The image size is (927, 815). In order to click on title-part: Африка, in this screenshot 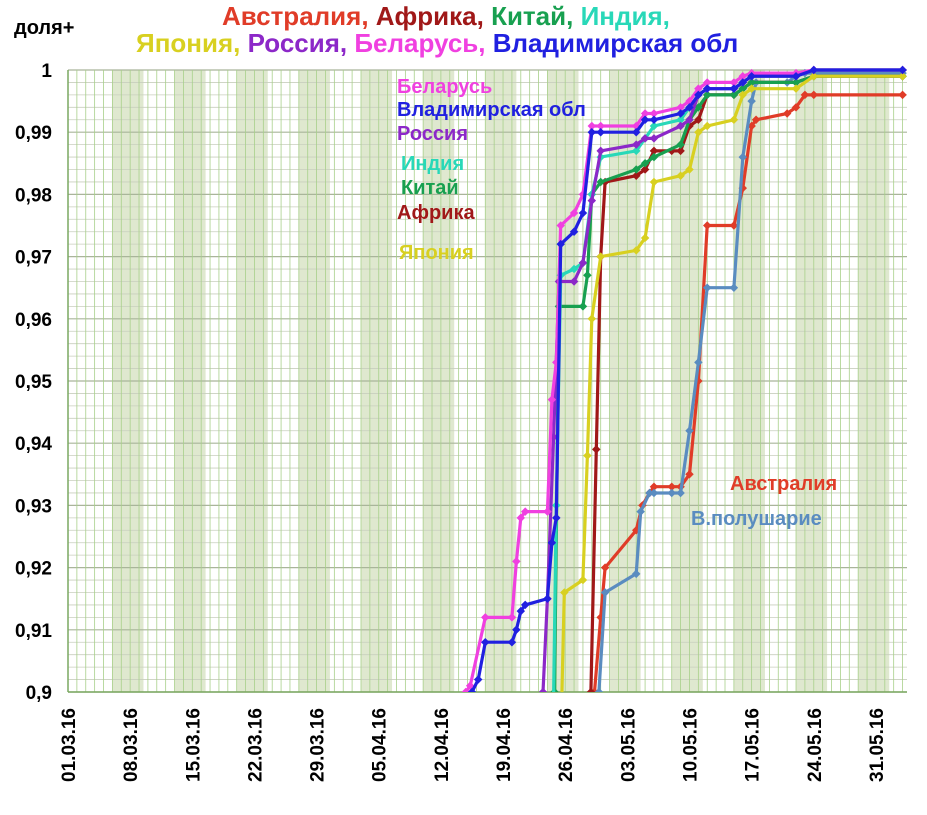, I will do `click(433, 16)`.